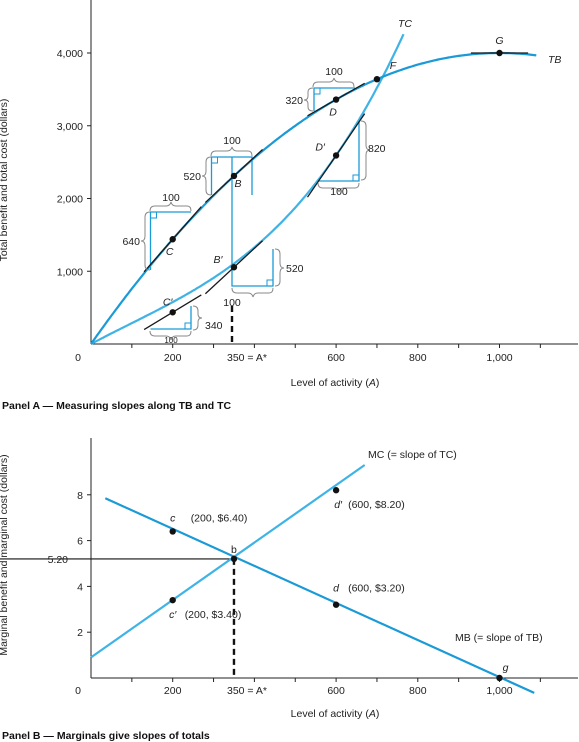  I want to click on panel-a-x-ticks: 200 600 800 1,000, so click(336, 354).